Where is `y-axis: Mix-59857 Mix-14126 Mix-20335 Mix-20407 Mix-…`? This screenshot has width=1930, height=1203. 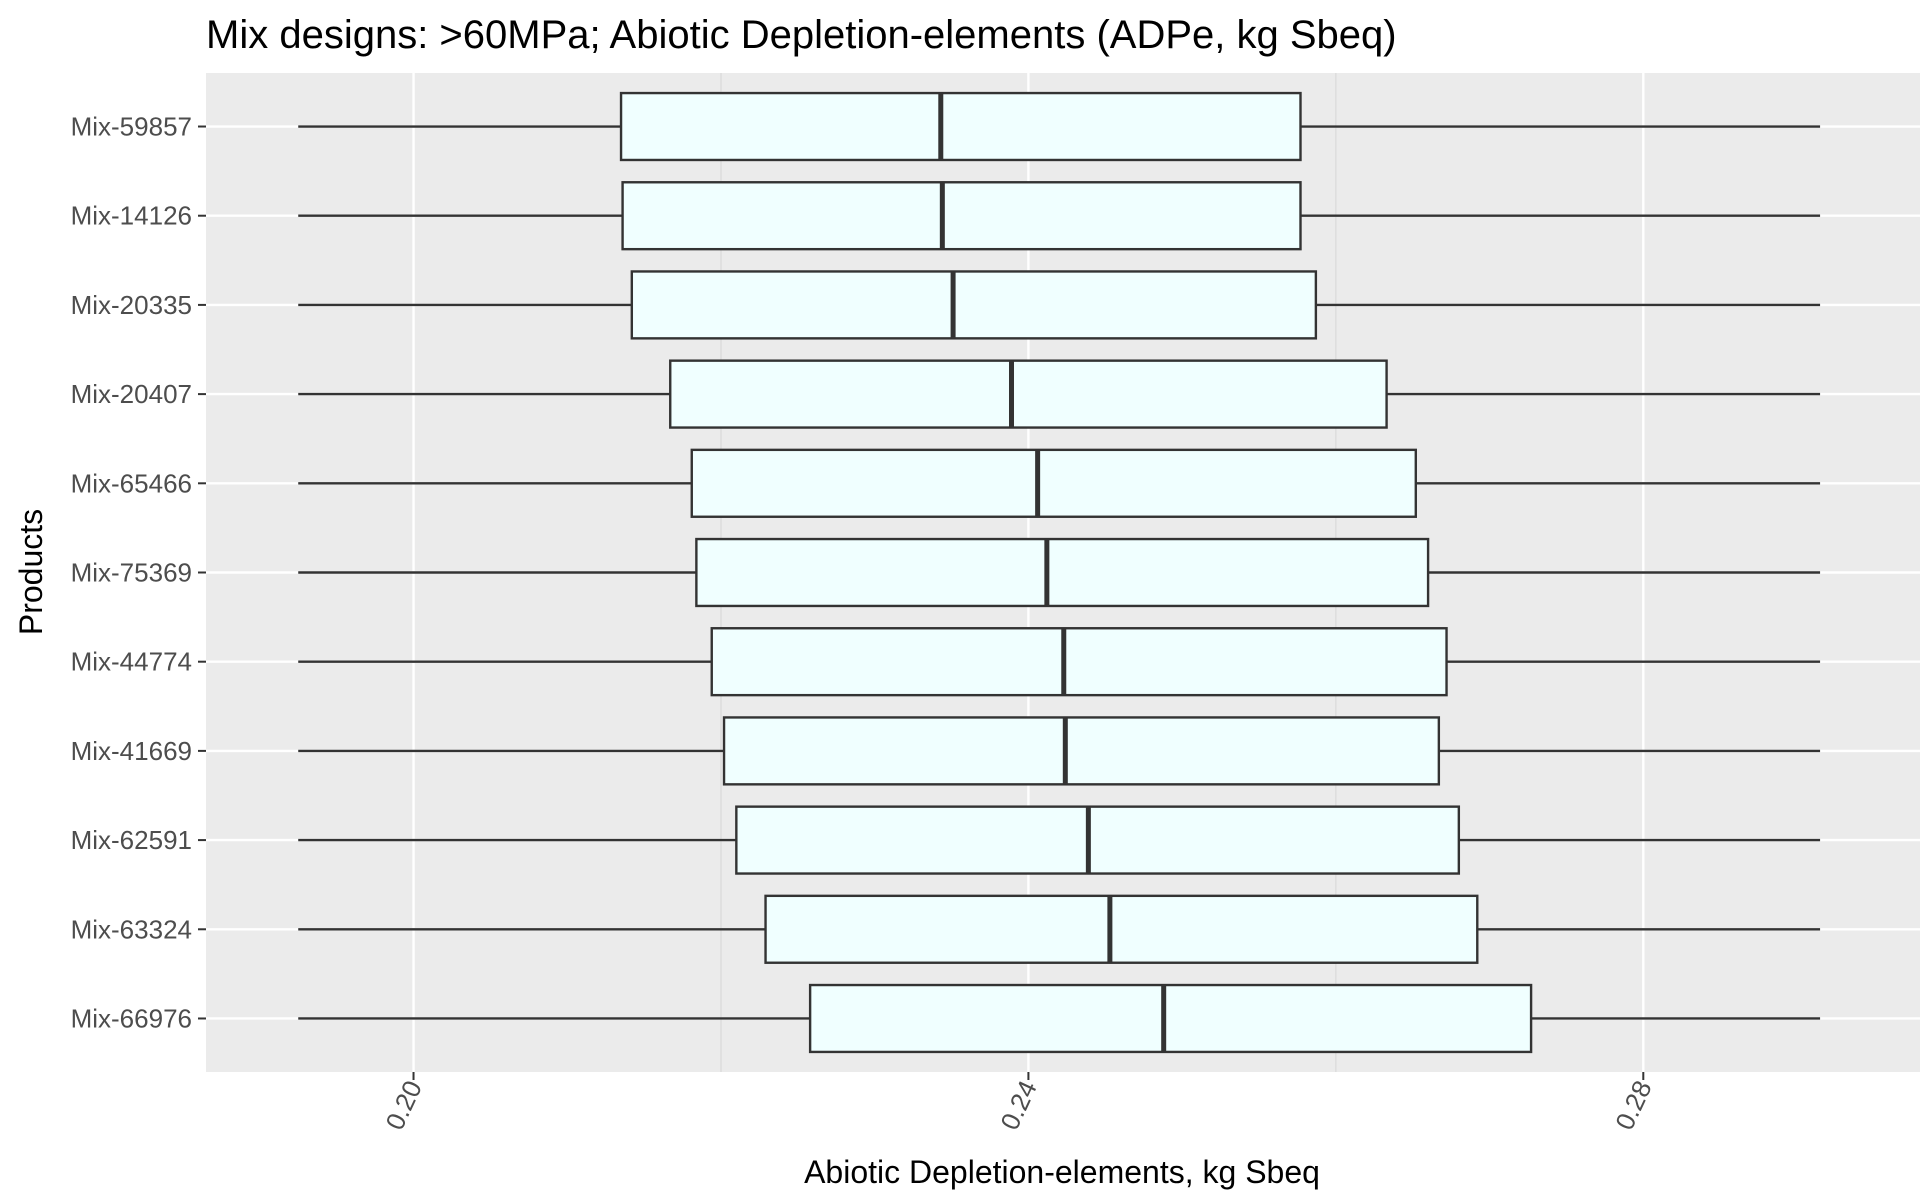
y-axis: Mix-59857 Mix-14126 Mix-20335 Mix-20407 Mix-… is located at coordinates (138, 572).